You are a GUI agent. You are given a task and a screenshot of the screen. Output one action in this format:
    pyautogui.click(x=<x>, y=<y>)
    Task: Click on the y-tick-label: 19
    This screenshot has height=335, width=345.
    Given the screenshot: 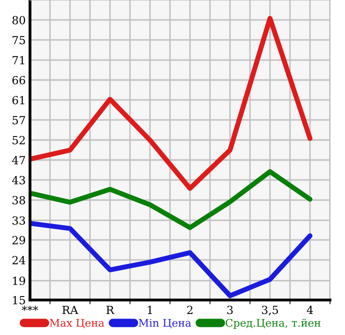 What is the action you would take?
    pyautogui.click(x=19, y=281)
    